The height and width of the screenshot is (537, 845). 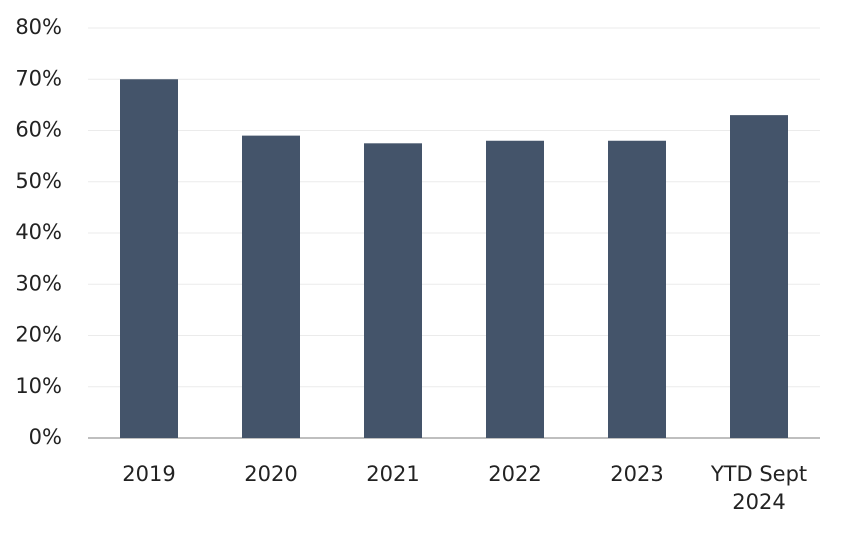 I want to click on y-tick-label: 10%, so click(x=38, y=386).